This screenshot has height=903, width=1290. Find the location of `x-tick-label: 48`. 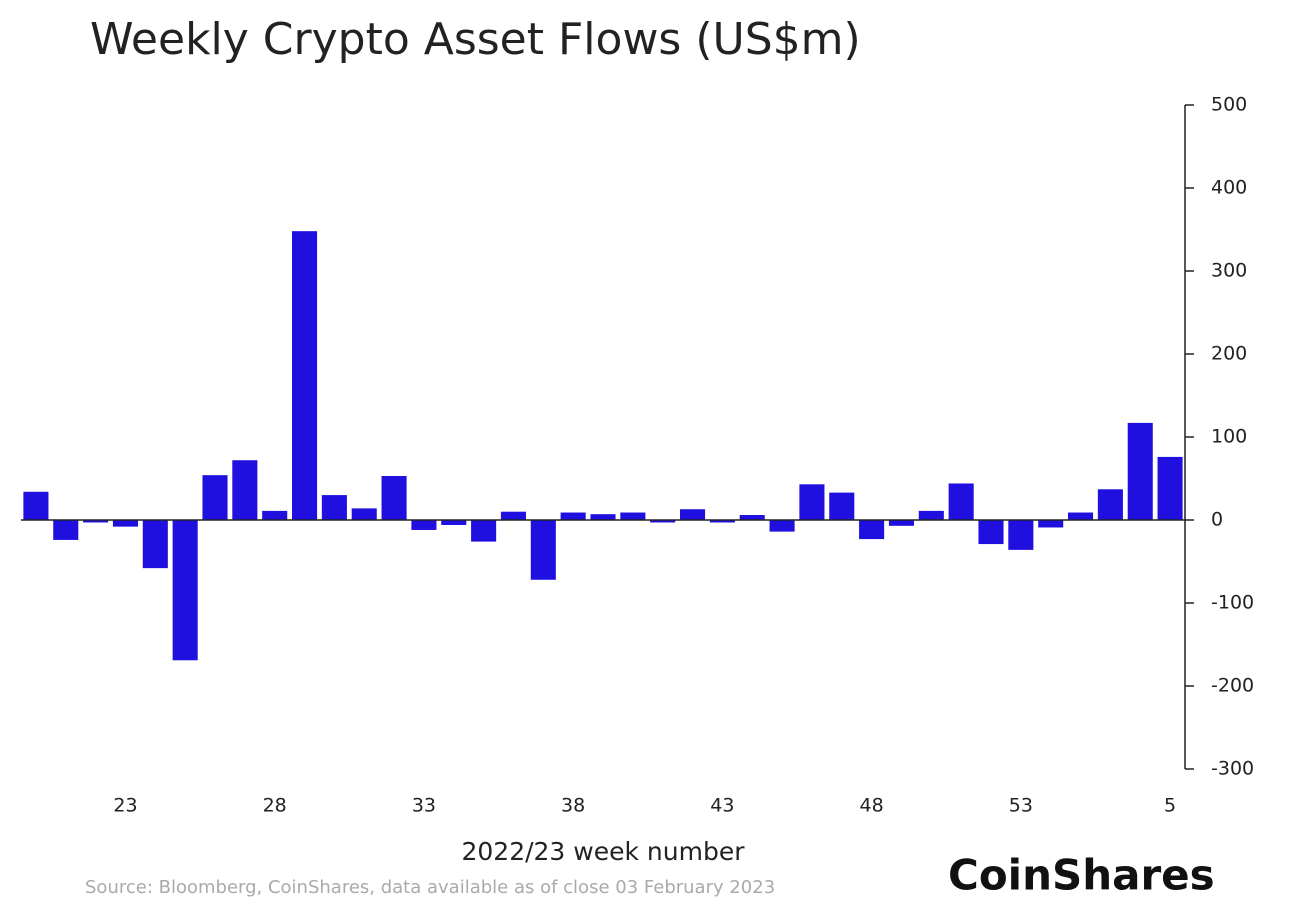

x-tick-label: 48 is located at coordinates (872, 806).